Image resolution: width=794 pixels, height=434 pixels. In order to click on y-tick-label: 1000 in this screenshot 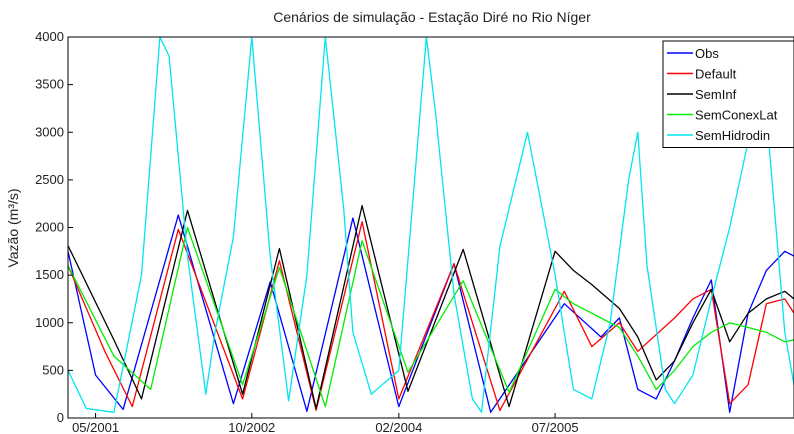, I will do `click(49, 322)`.